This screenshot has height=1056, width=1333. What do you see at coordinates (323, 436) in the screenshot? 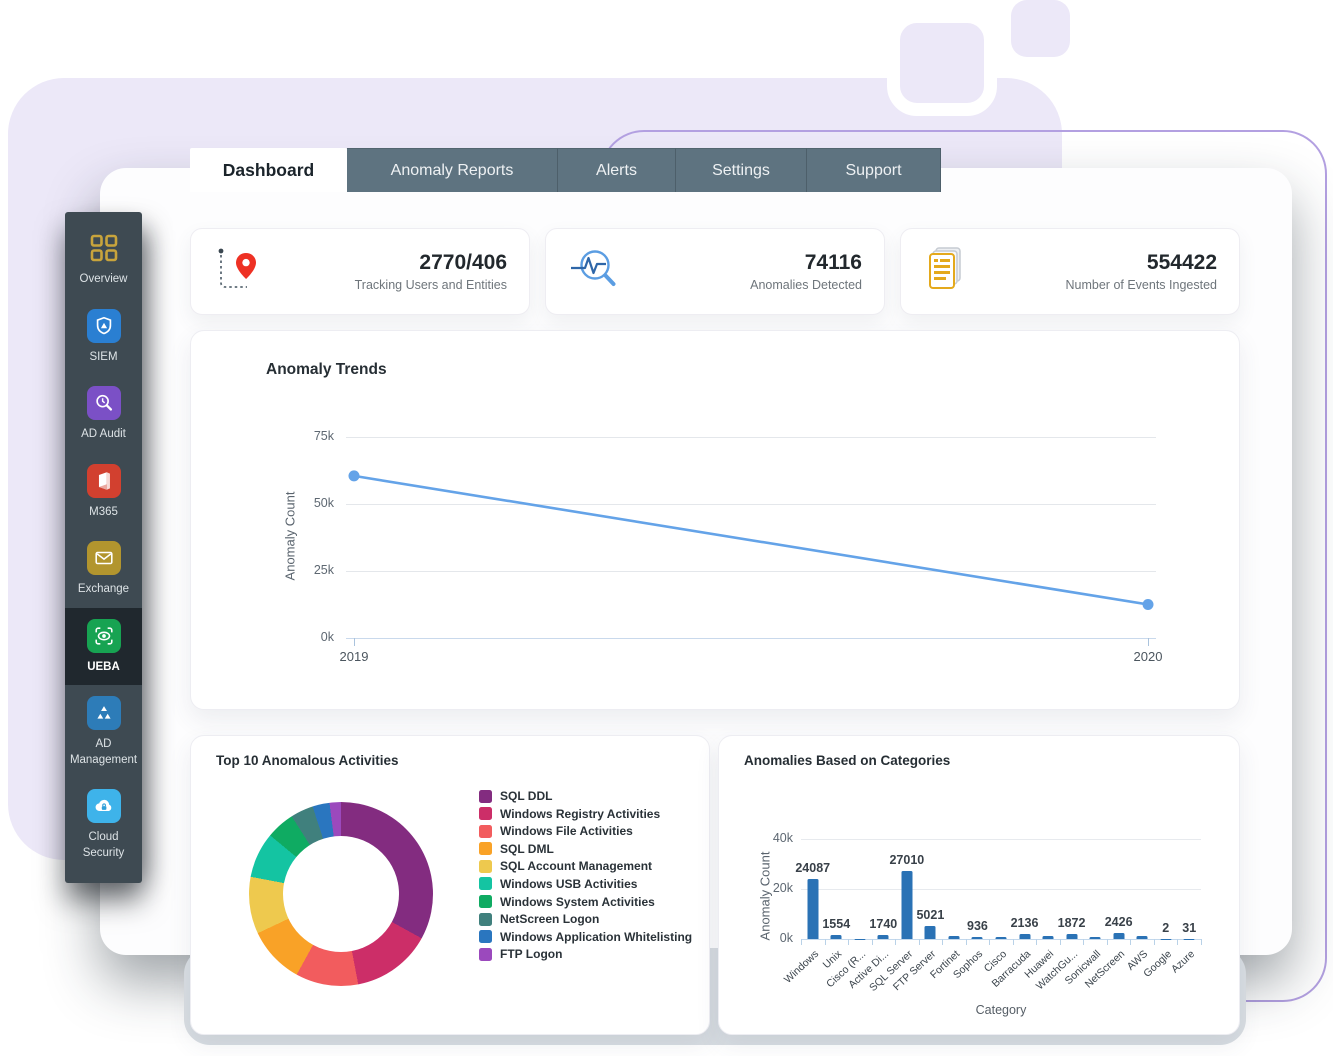
I see `y-tick-label: 75k` at bounding box center [323, 436].